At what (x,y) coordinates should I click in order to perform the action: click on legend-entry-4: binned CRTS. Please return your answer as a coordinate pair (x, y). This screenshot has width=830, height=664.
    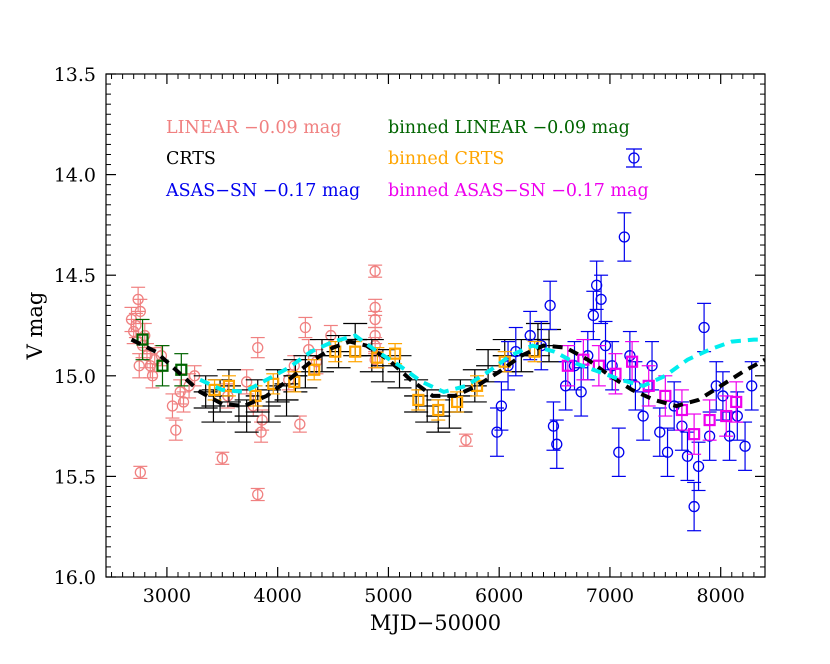
    Looking at the image, I should click on (446, 159).